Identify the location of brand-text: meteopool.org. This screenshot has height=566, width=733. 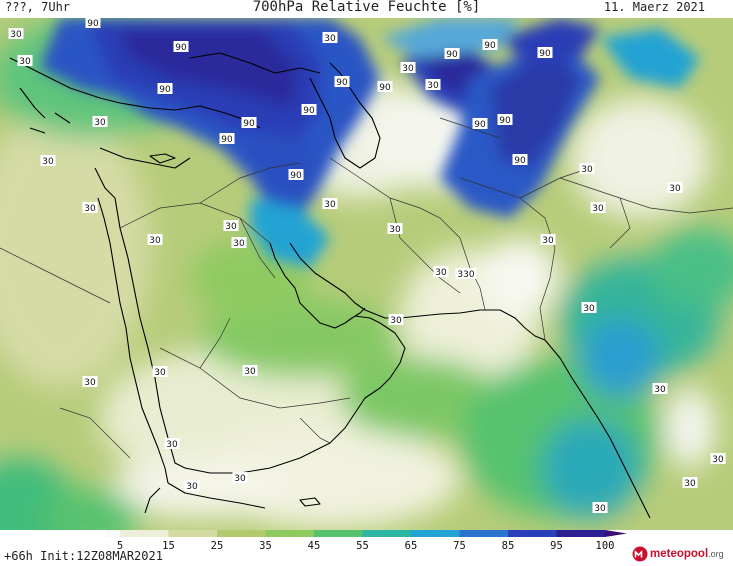
(687, 554).